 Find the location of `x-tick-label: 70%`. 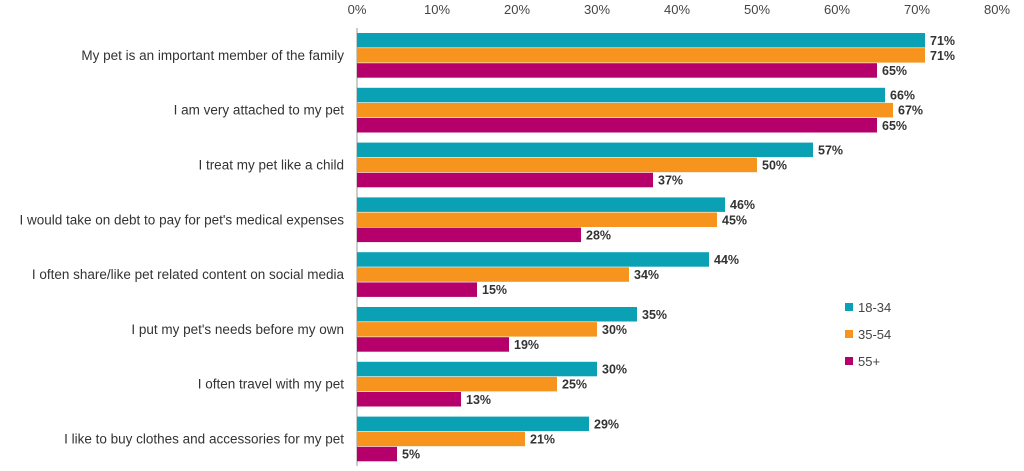

x-tick-label: 70% is located at coordinates (917, 9).